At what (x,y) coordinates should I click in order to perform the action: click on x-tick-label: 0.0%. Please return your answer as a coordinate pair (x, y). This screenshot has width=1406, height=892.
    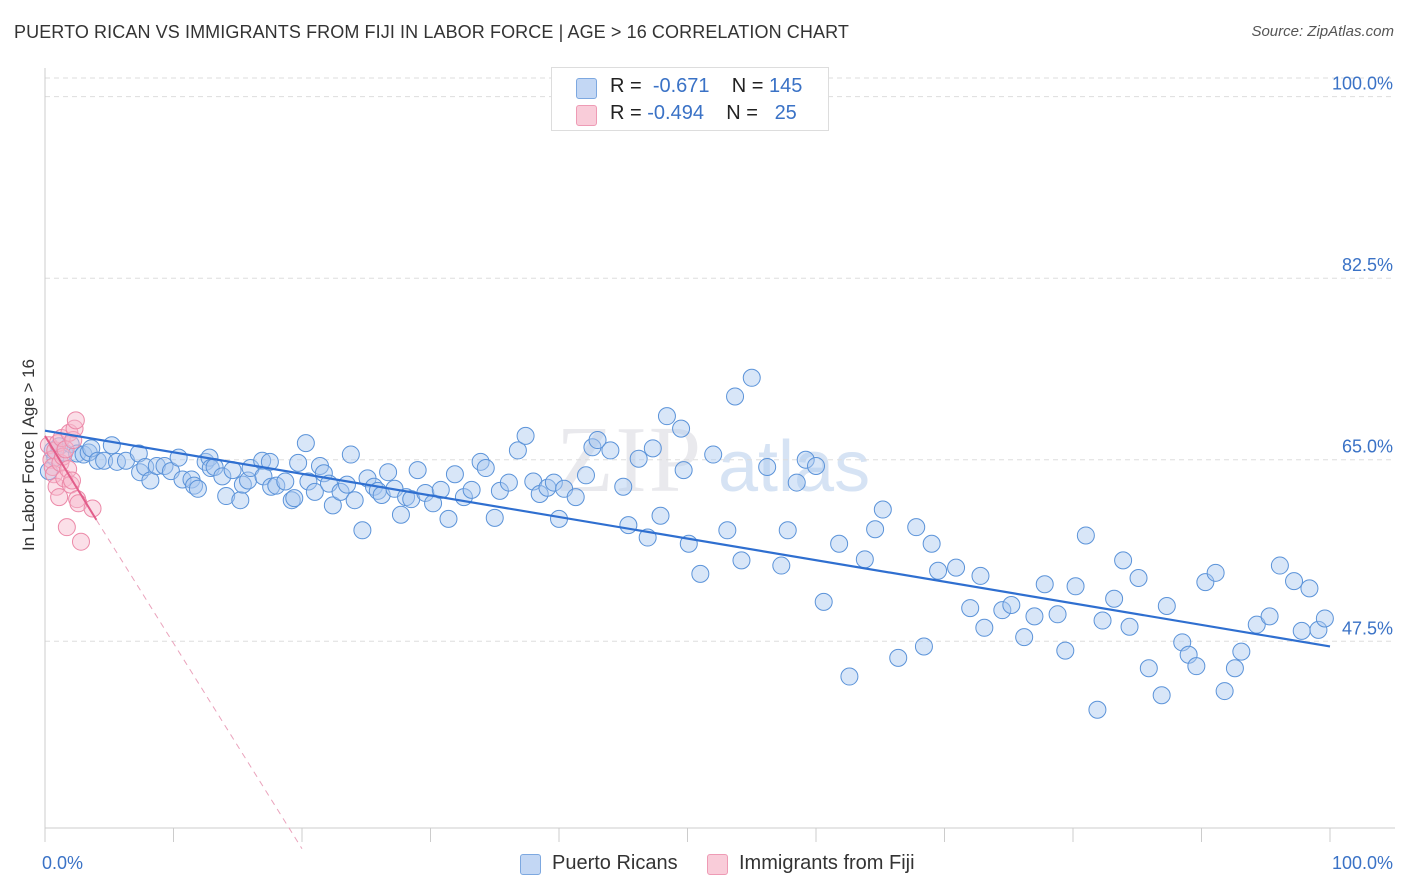
    Looking at the image, I should click on (62, 863).